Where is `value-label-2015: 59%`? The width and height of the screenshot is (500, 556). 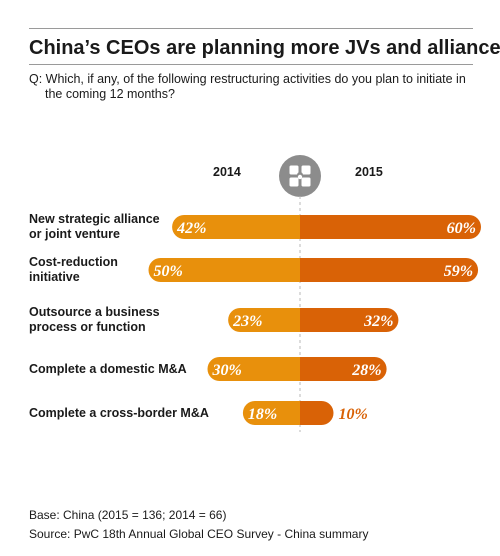 value-label-2015: 59% is located at coordinates (458, 271).